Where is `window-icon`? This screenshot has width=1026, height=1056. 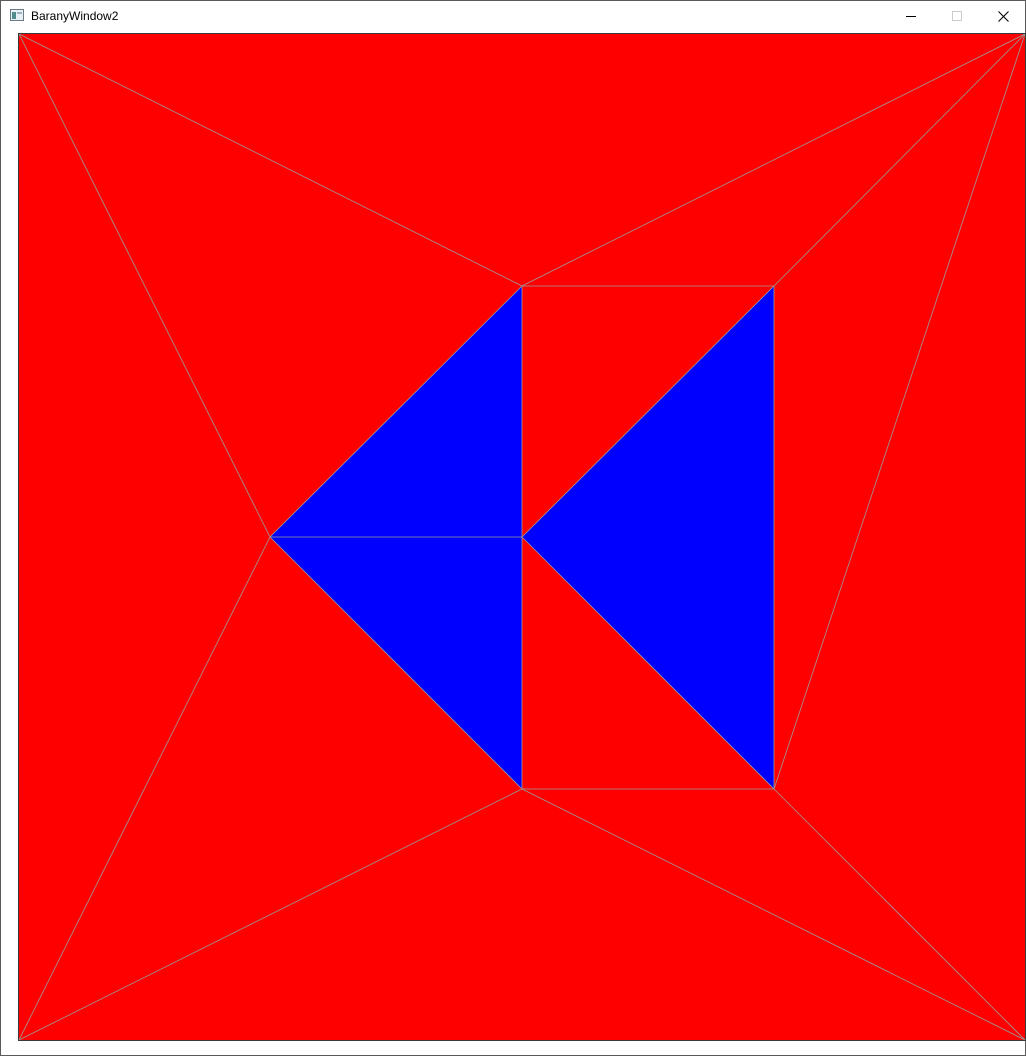 window-icon is located at coordinates (17, 15).